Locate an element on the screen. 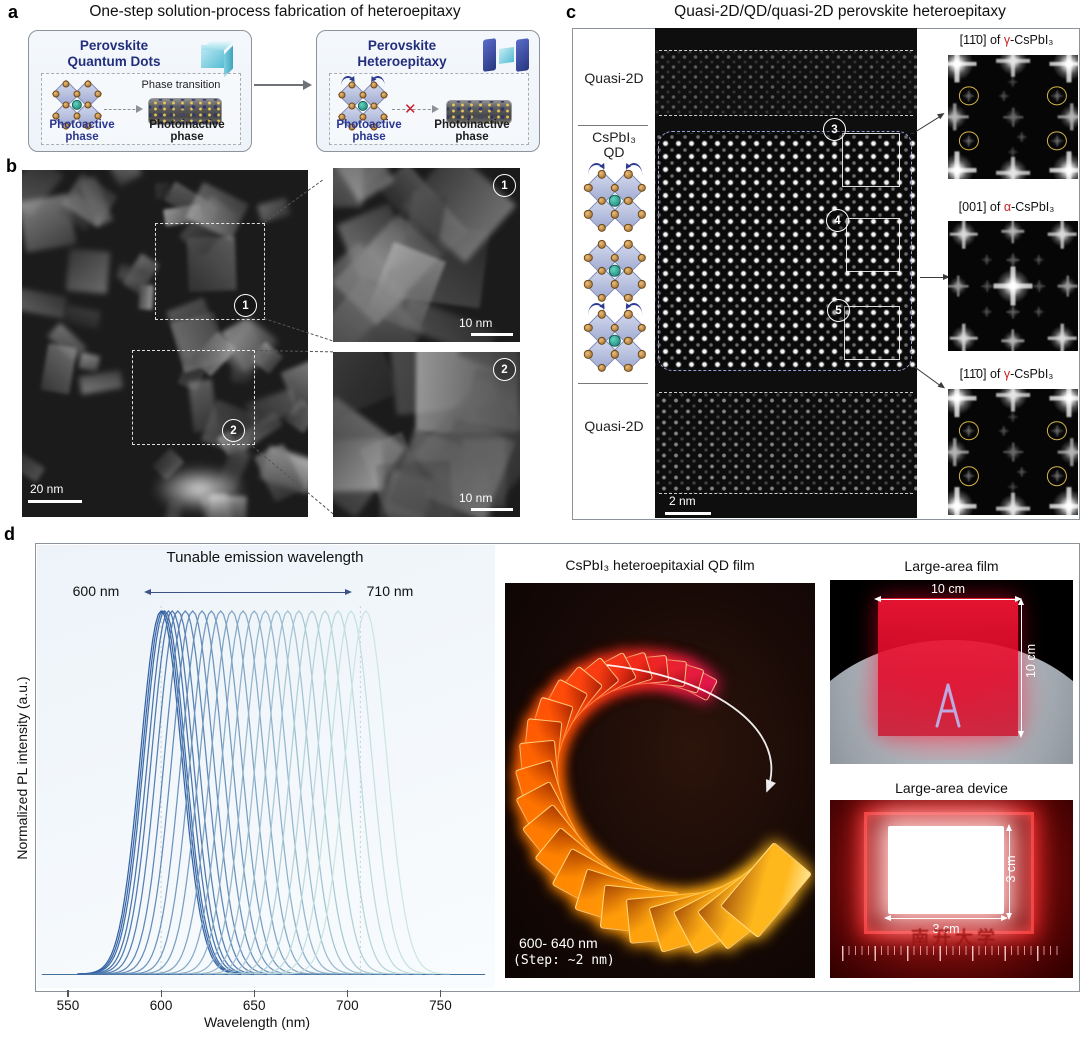  y-axis-label: Normalized PL intensity (a.u.) is located at coordinates (22, 768).